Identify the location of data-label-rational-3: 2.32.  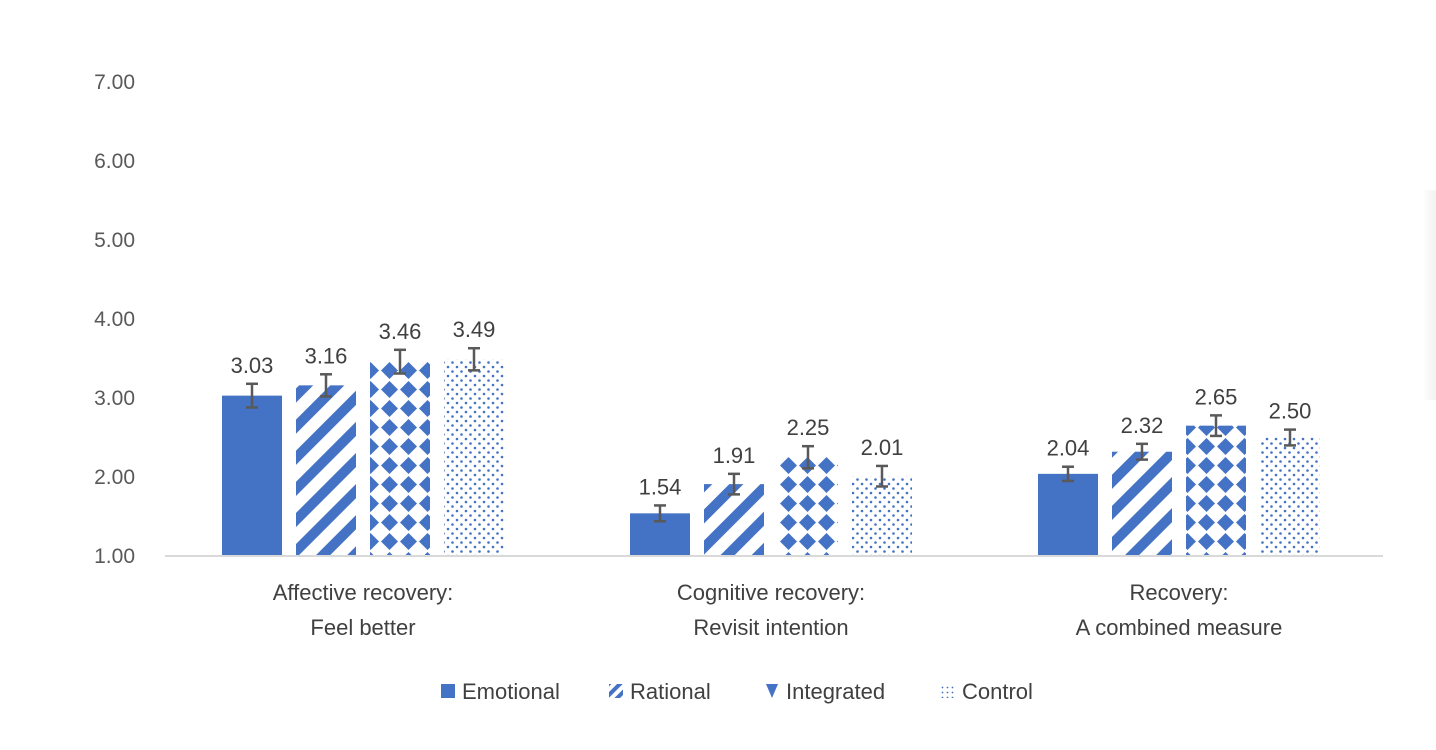
(1142, 425).